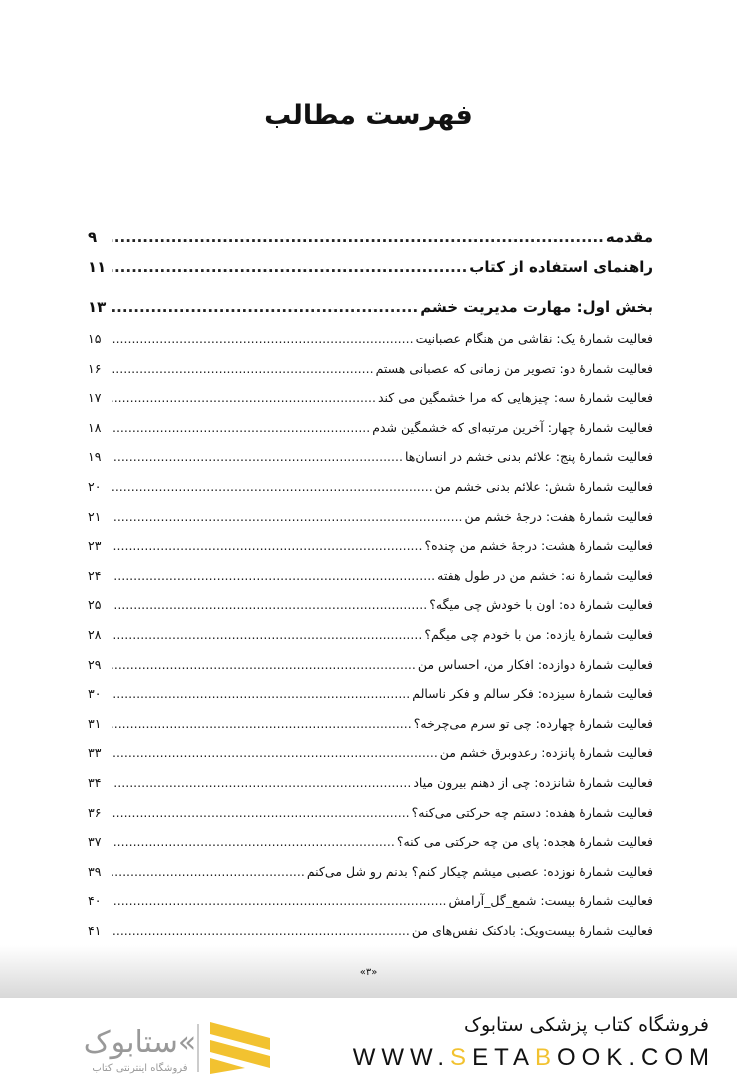 This screenshot has width=737, height=1080. What do you see at coordinates (95, 546) in the screenshot?
I see `entry-page: ۲۳` at bounding box center [95, 546].